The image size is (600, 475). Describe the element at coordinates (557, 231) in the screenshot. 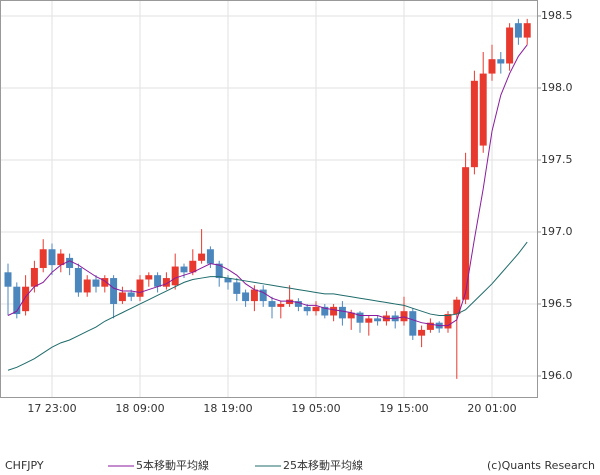

I see `y-tick-label: 197.0` at that location.